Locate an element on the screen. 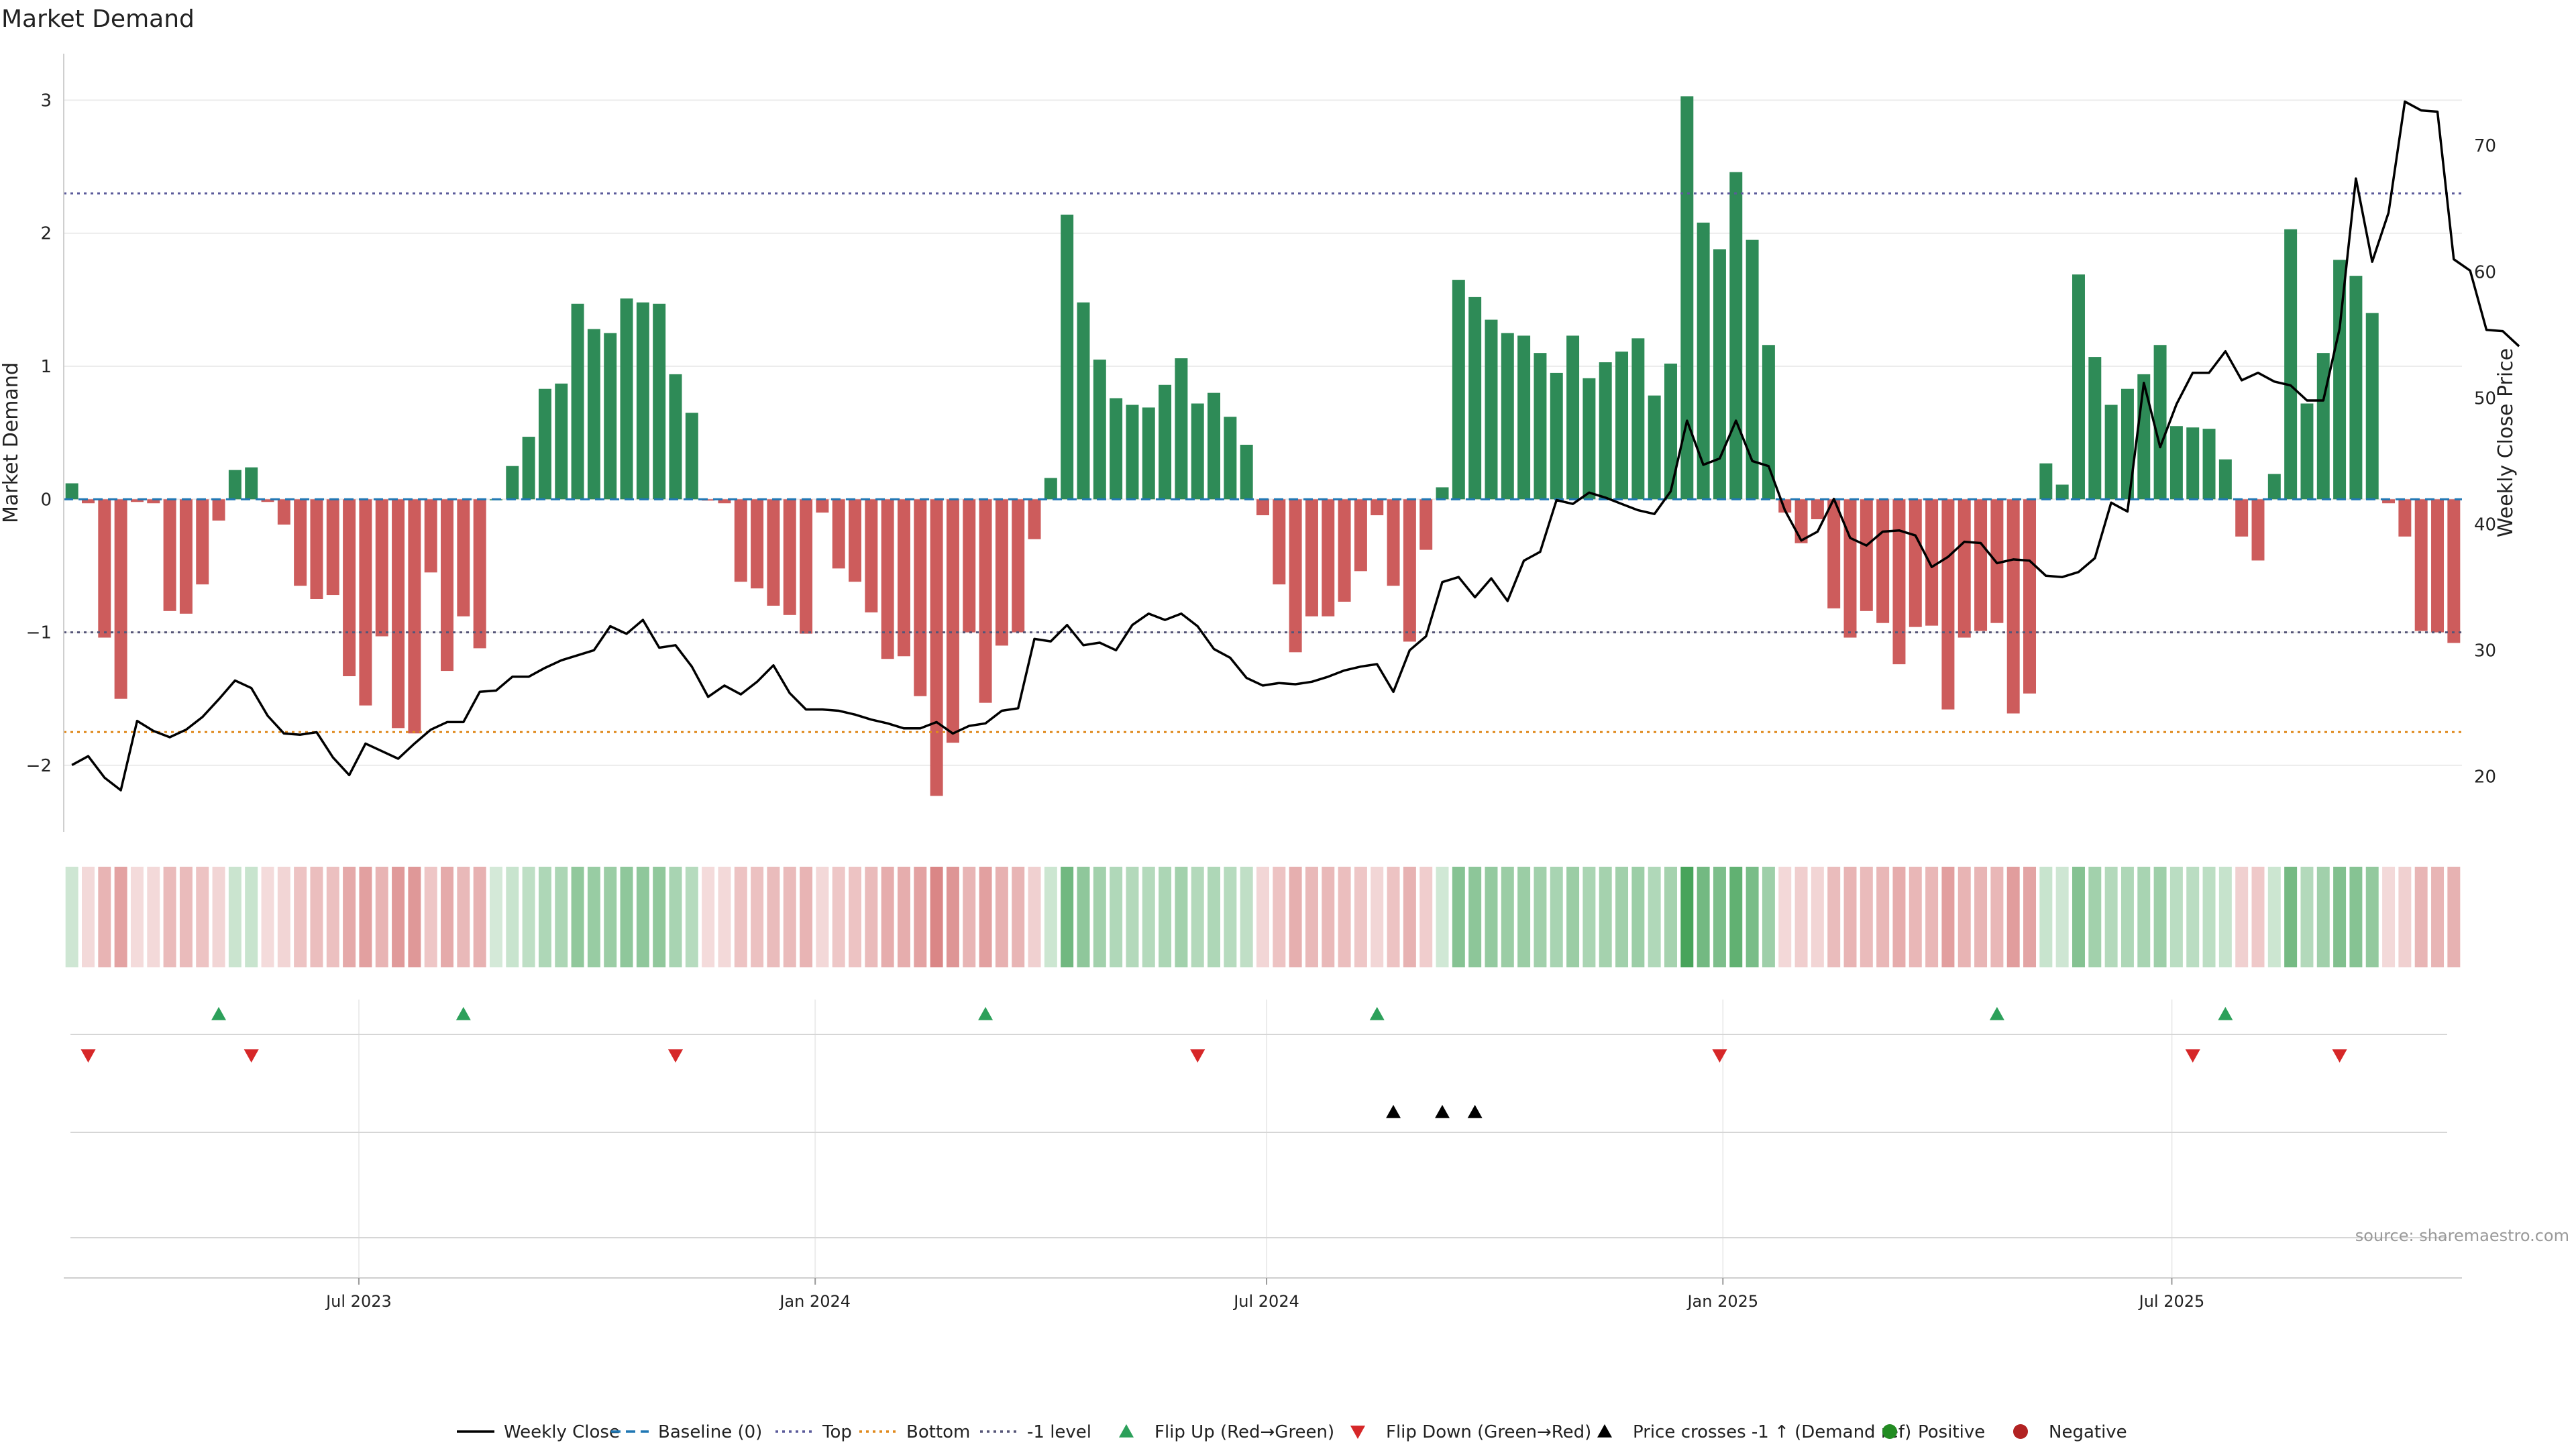 The width and height of the screenshot is (2576, 1449). right-tick-label: 50 is located at coordinates (2485, 398).